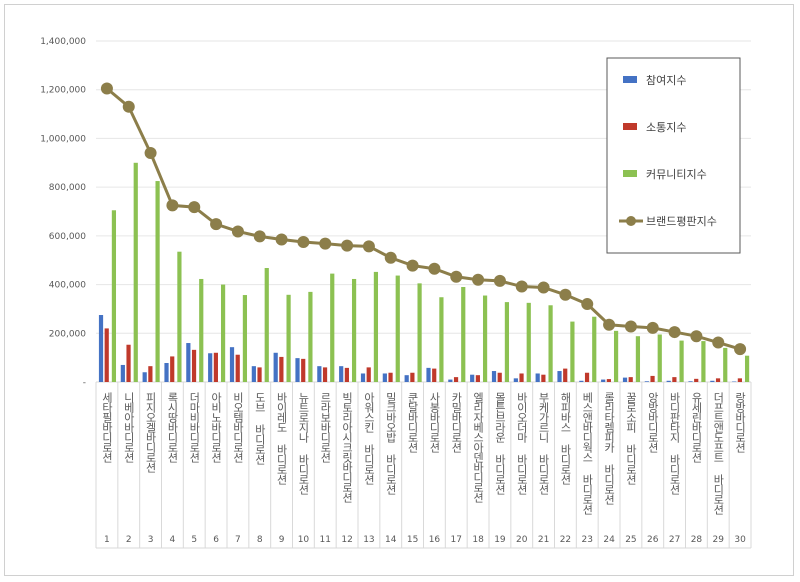 The height and width of the screenshot is (582, 800). Describe the element at coordinates (281, 369) in the screenshot. I see `bar-소통지수-9` at that location.